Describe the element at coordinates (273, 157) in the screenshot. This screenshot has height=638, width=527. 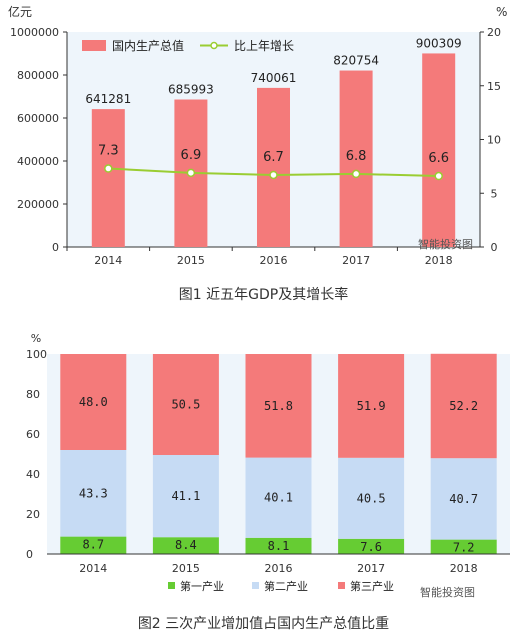
I see `growth-label: 6.7` at that location.